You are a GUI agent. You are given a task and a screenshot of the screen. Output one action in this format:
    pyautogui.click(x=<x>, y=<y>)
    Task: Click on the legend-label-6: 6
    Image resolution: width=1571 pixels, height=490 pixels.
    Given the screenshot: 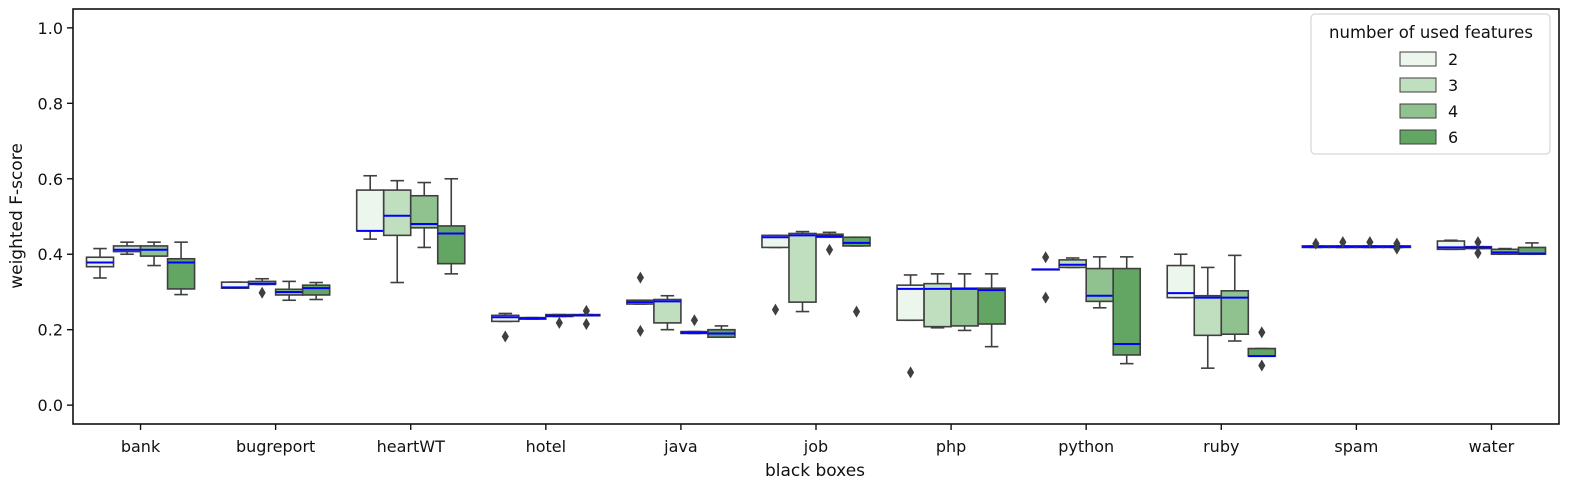 What is the action you would take?
    pyautogui.click(x=1453, y=137)
    